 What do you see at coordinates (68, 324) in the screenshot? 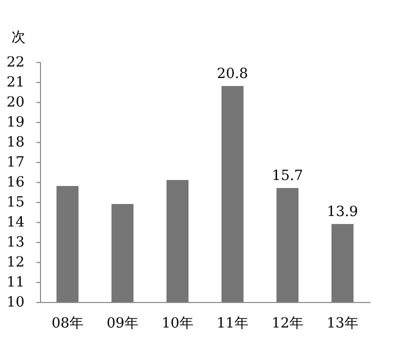
I see `x-tick-label: 08年` at bounding box center [68, 324].